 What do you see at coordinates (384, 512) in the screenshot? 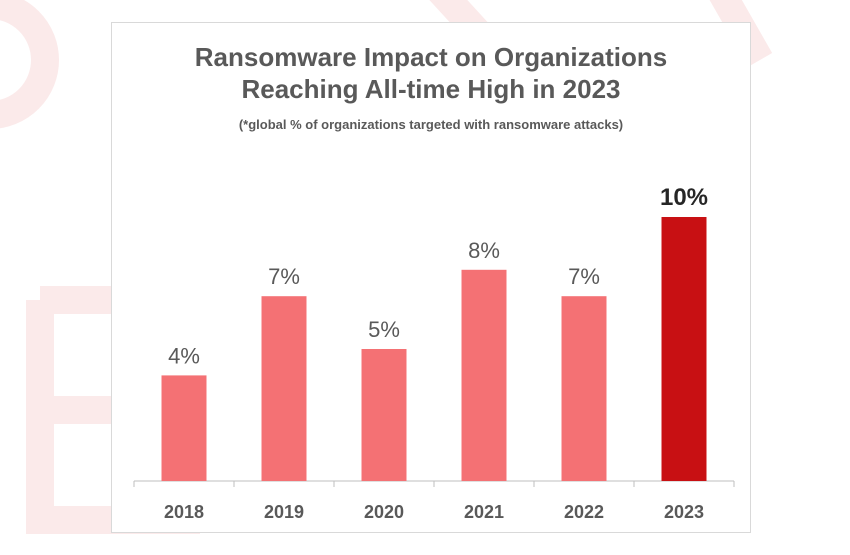
I see `x-tick-label-2020: 2020` at bounding box center [384, 512].